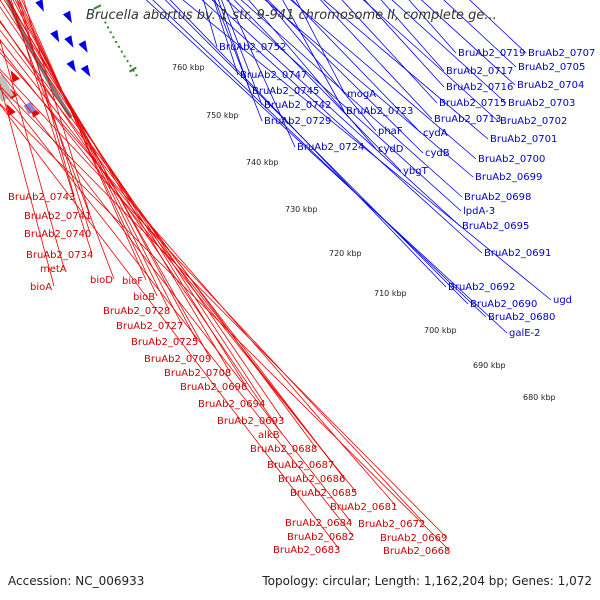 The image size is (600, 600). I want to click on gene-features, so click(45, 59).